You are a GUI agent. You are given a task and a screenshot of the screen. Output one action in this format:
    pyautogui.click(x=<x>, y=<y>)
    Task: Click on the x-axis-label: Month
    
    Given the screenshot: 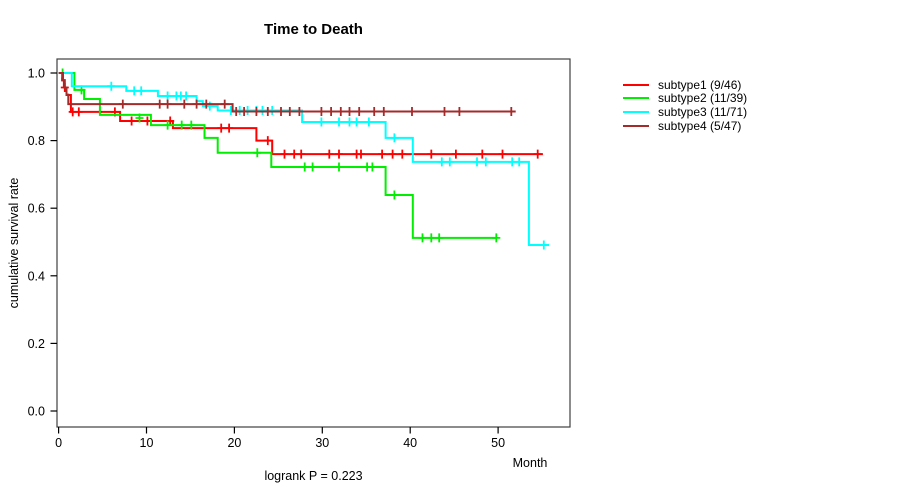 What is the action you would take?
    pyautogui.click(x=530, y=463)
    